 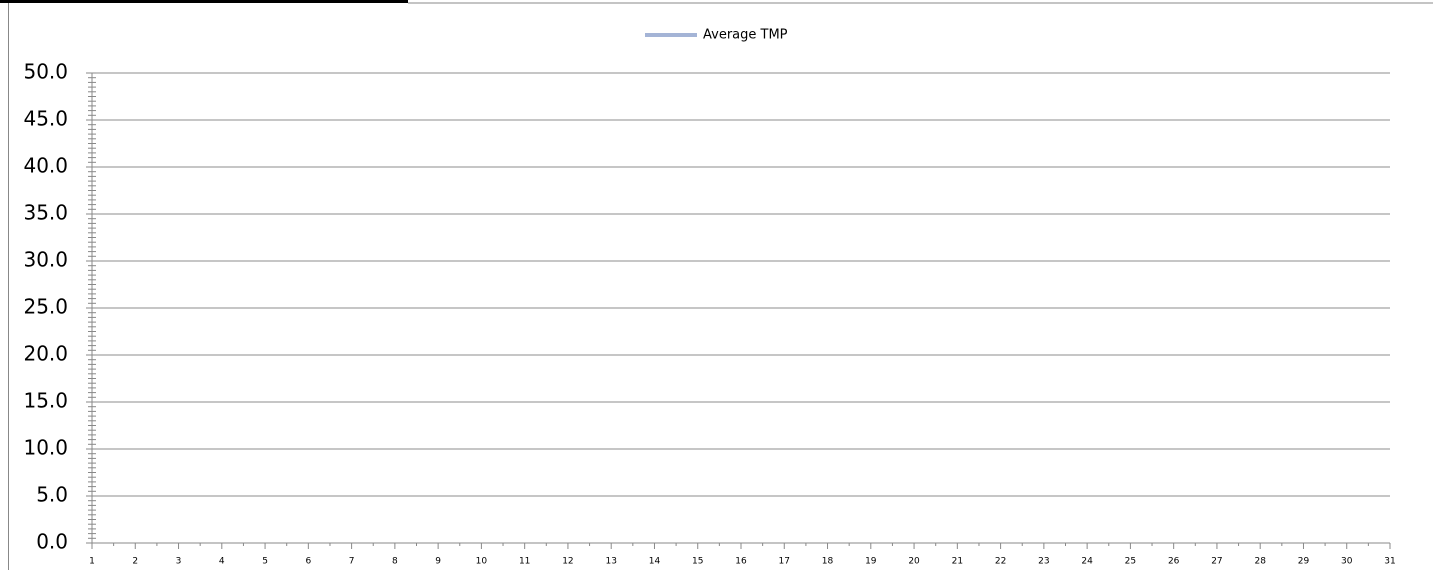 What do you see at coordinates (784, 562) in the screenshot?
I see `x-tick-label: 17` at bounding box center [784, 562].